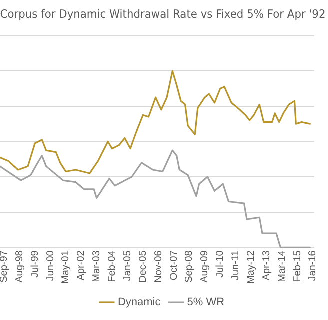 The width and height of the screenshot is (328, 320). Describe the element at coordinates (128, 266) in the screenshot. I see `x-tick-label: Jan-05` at that location.